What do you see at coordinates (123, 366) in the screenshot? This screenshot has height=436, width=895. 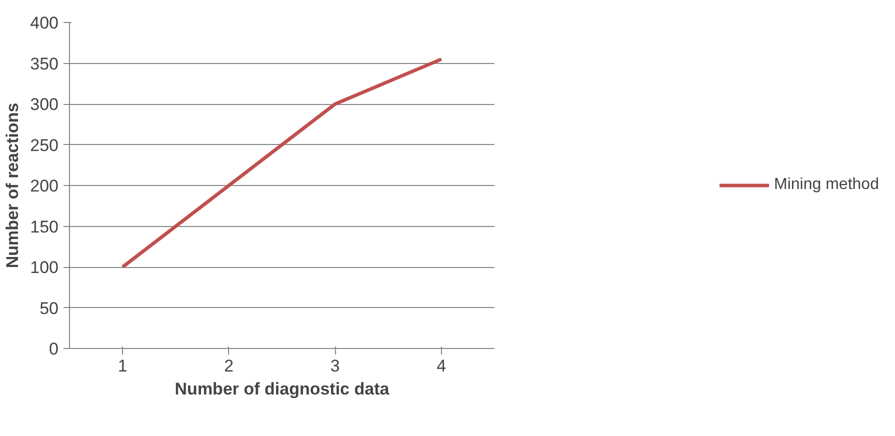 I see `x-tick-label: 1` at bounding box center [123, 366].